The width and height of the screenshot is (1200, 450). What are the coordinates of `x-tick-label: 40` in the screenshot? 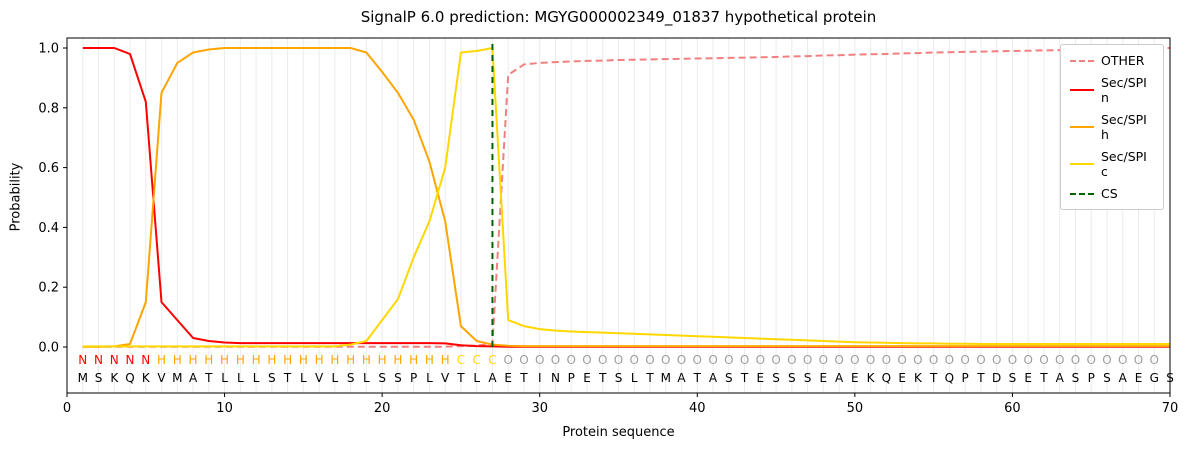 It's located at (697, 408).